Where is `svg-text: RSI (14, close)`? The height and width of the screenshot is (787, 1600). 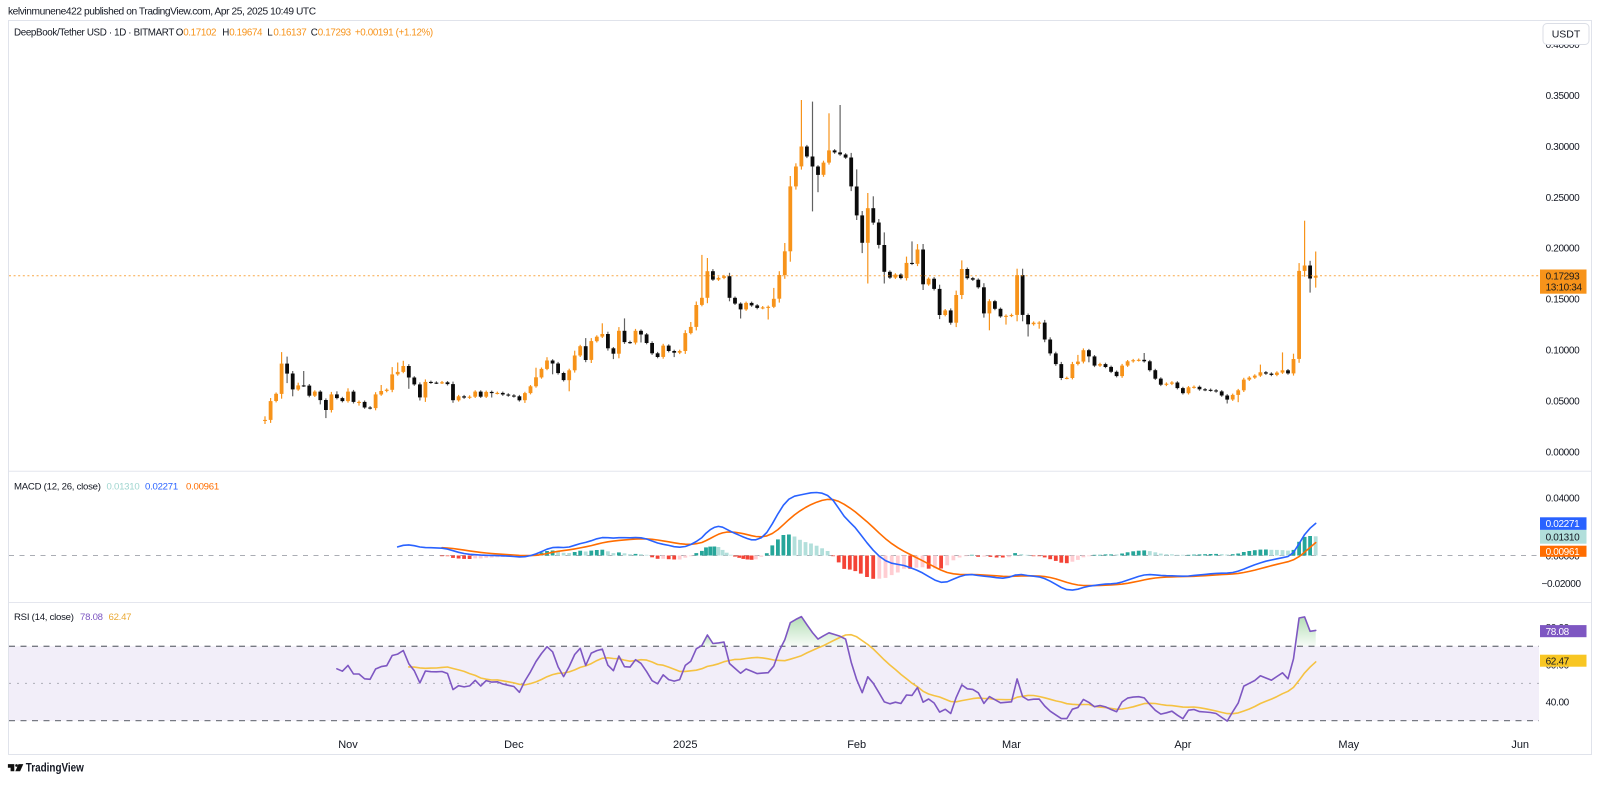
svg-text: RSI (14, close) is located at coordinates (44, 617).